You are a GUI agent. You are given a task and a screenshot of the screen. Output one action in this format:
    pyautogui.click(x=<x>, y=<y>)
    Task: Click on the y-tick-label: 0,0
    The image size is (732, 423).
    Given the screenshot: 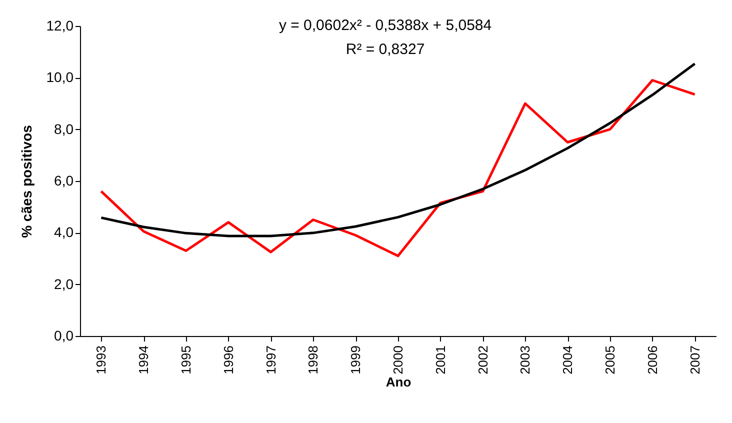 What is the action you would take?
    pyautogui.click(x=64, y=336)
    